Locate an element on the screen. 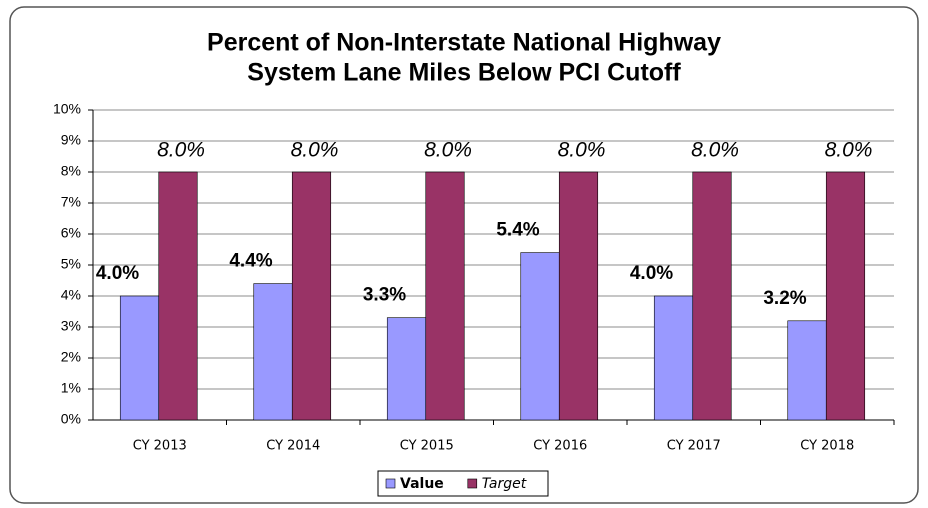  y-tick-label: 2% is located at coordinates (71, 357).